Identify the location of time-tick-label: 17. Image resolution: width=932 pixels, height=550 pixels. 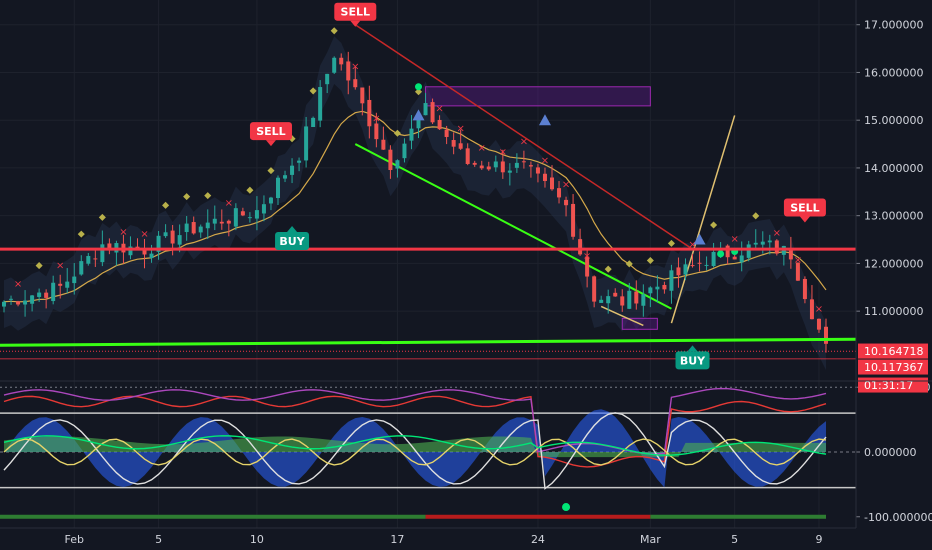
(397, 539).